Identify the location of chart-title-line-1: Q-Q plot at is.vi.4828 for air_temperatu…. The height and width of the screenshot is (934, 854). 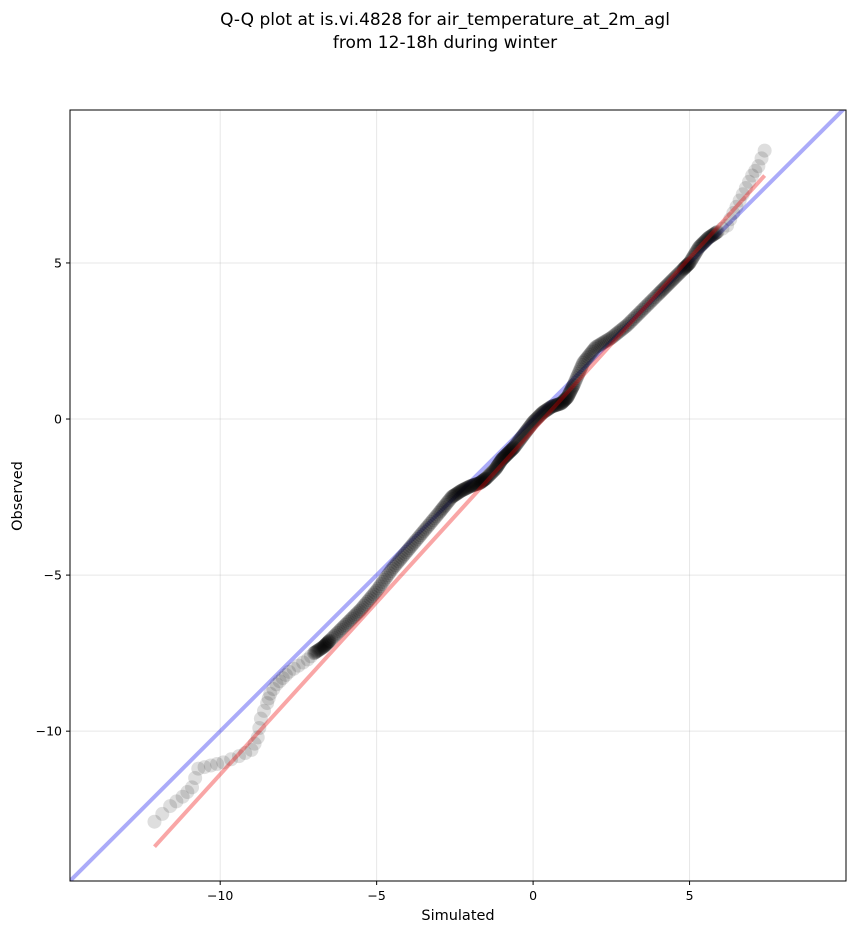
(445, 20).